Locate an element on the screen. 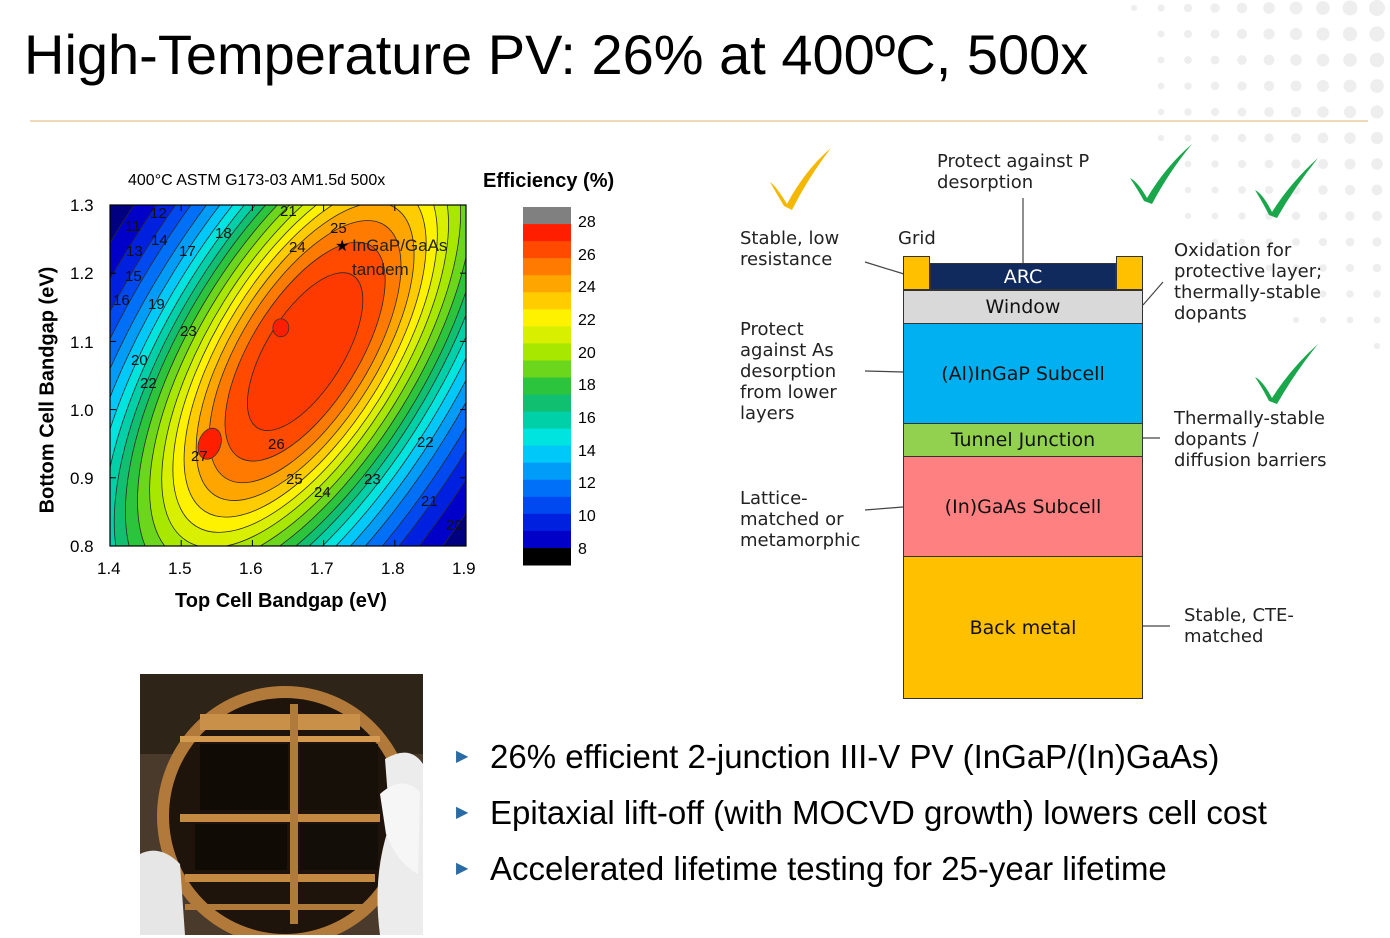 The image size is (1390, 938). layer-window: Window is located at coordinates (1023, 307).